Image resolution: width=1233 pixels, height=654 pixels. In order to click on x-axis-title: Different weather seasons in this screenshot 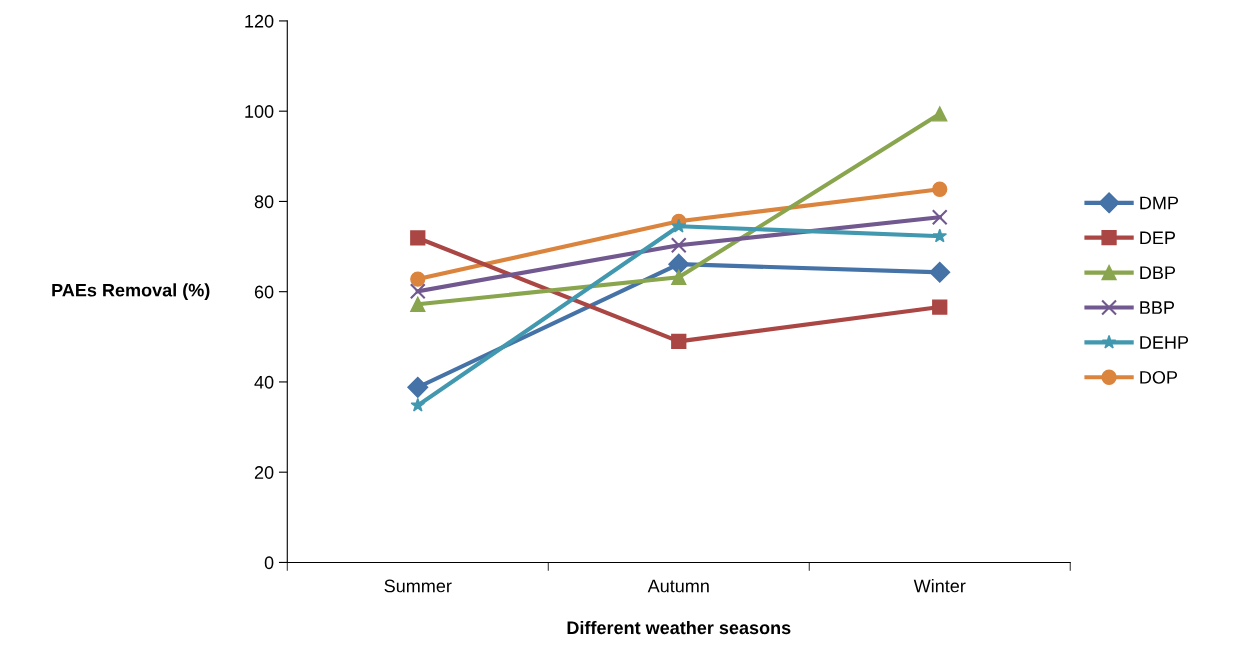, I will do `click(679, 627)`.